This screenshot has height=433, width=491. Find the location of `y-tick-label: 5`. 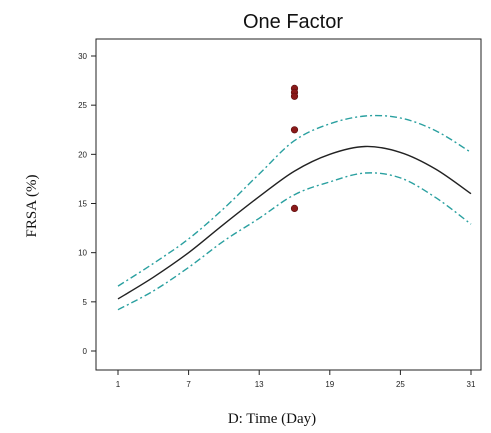

y-tick-label: 5 is located at coordinates (85, 302).